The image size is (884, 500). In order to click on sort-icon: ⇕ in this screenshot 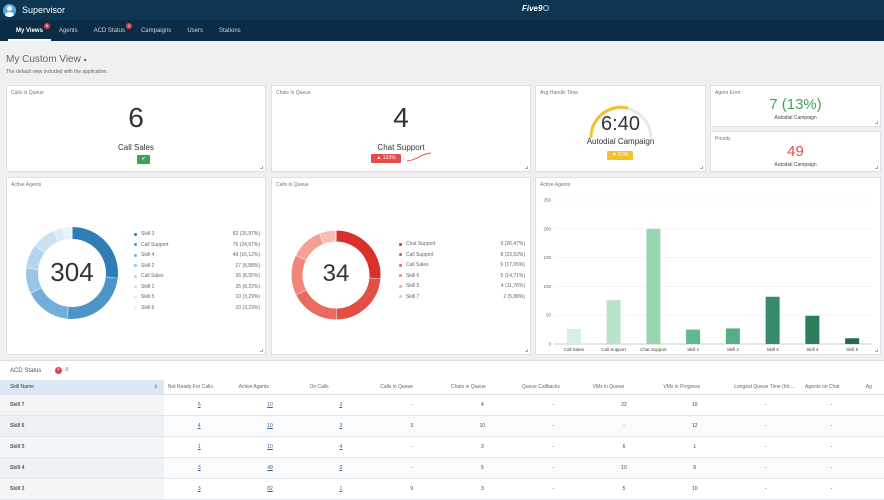, I will do `click(155, 386)`.